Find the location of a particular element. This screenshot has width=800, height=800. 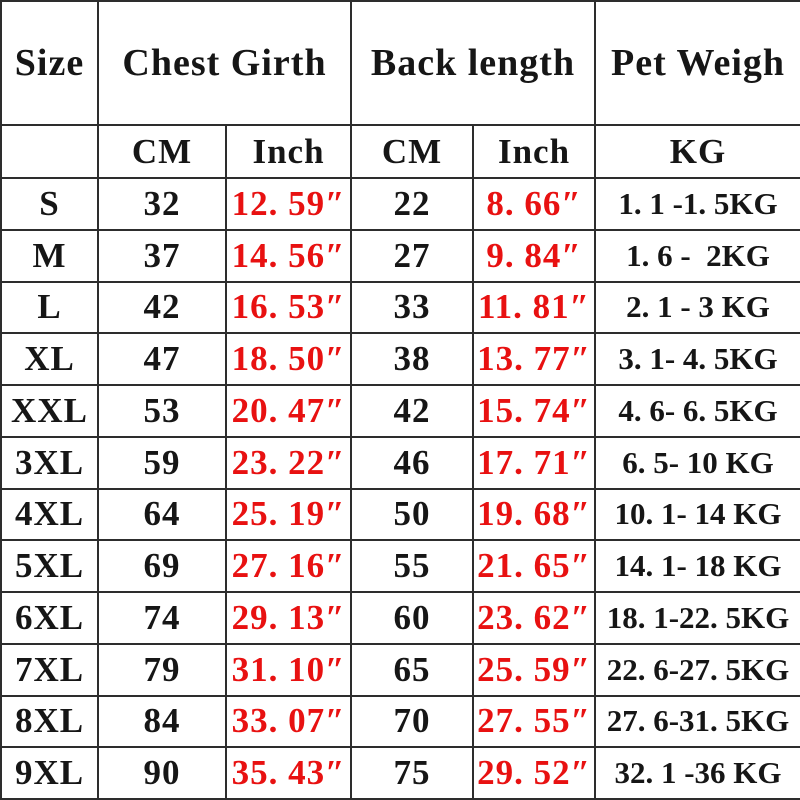

table-row: L 42 16. 53″ 33 11. 81″ 2. 1 - 3 KG is located at coordinates (400, 307).